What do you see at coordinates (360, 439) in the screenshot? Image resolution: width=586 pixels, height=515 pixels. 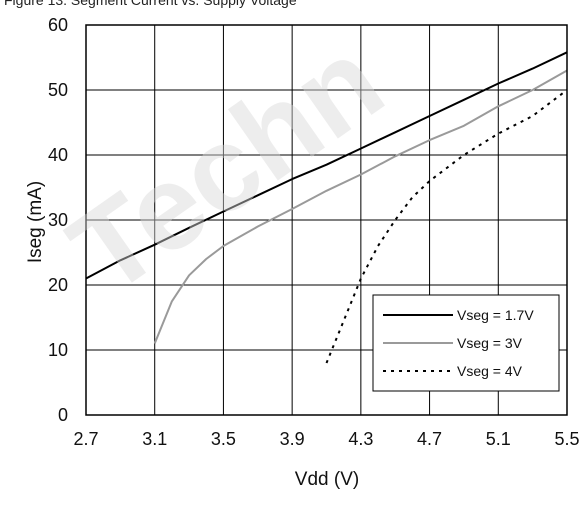 I see `x-tick-label: 4.3` at bounding box center [360, 439].